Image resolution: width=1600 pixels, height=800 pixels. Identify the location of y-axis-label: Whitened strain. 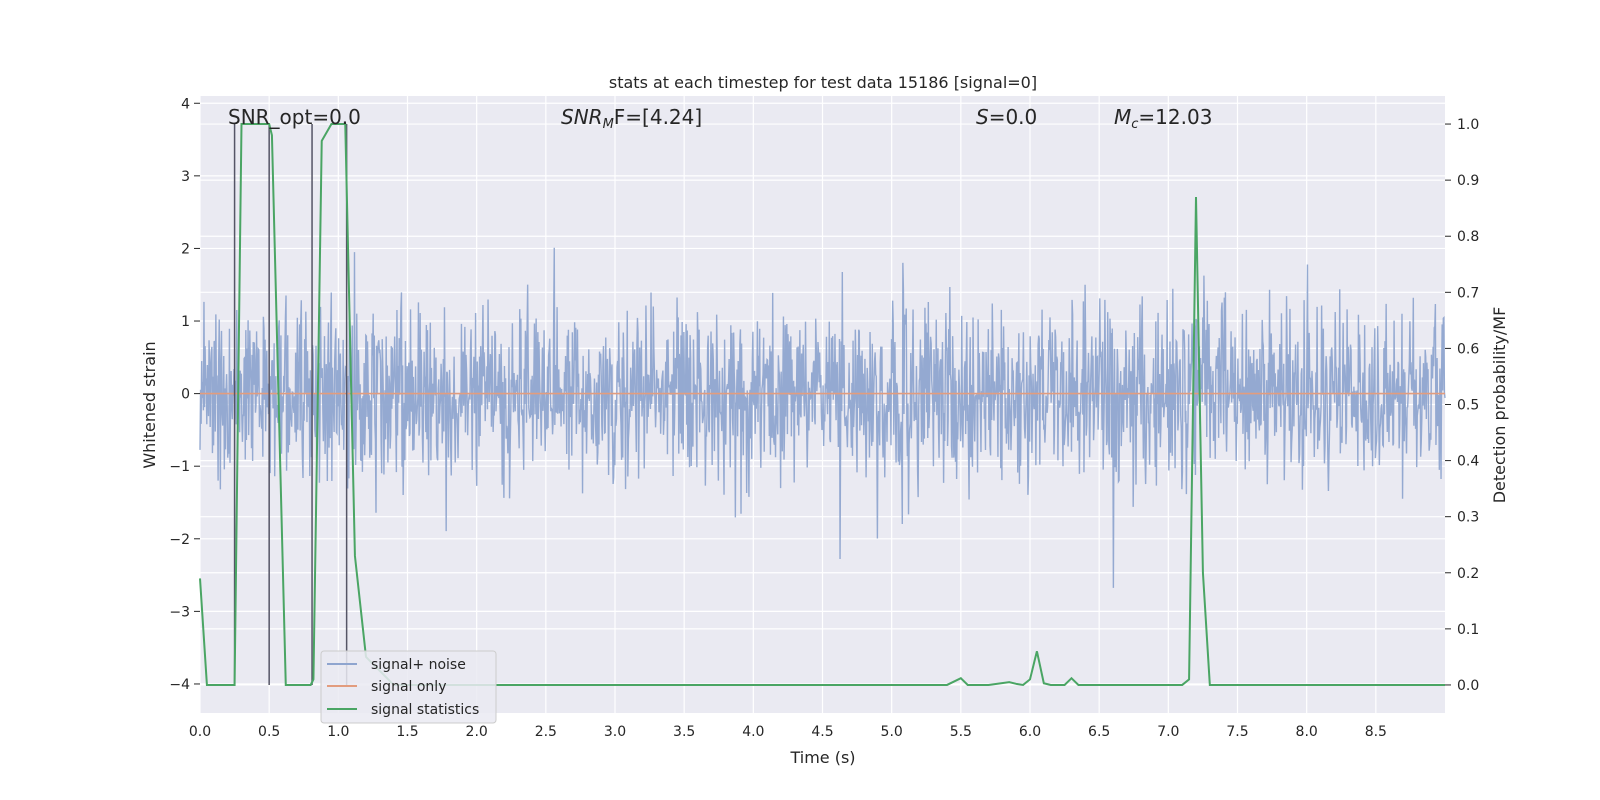
(149, 404).